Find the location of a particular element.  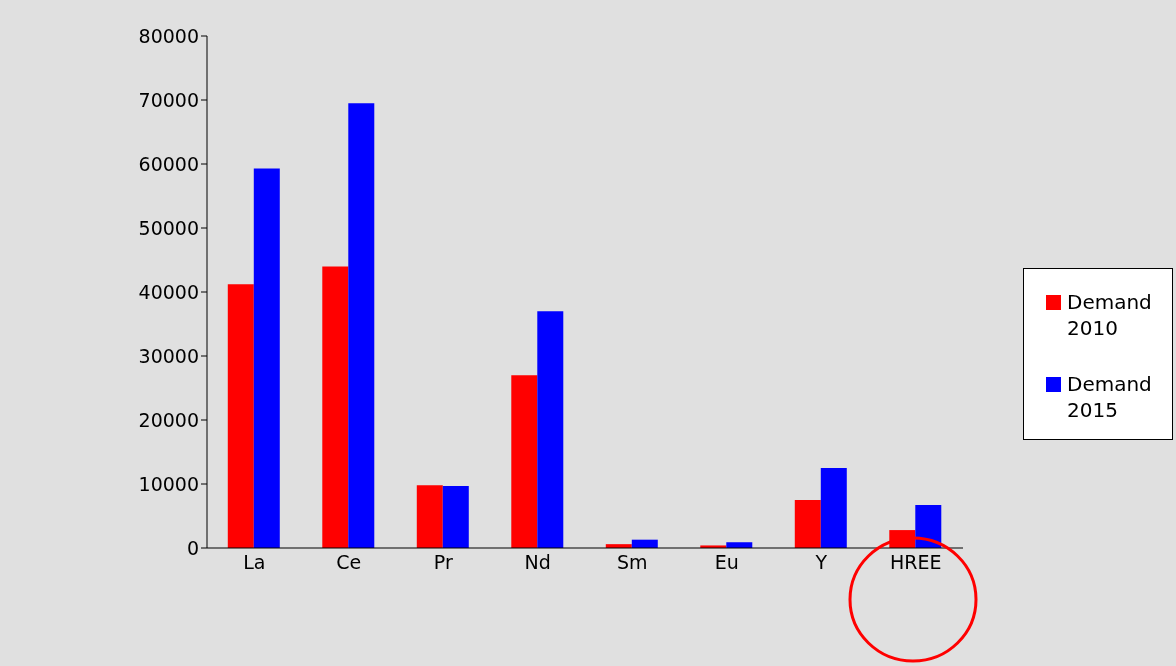

legend-label: Demand 2010 is located at coordinates (1110, 315).